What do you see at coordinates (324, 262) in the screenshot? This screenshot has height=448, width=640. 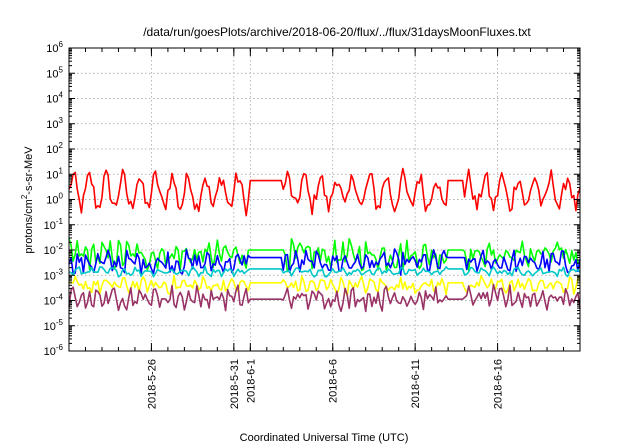 I see `series-2-line` at bounding box center [324, 262].